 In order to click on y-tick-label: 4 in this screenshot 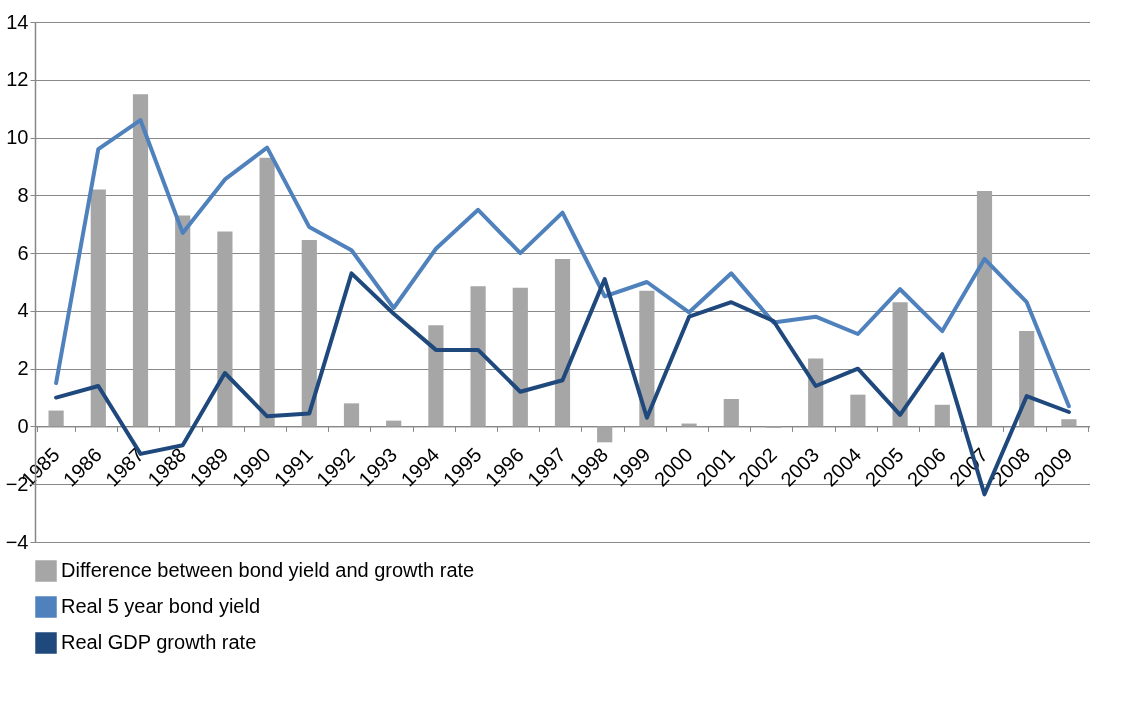, I will do `click(23, 310)`.